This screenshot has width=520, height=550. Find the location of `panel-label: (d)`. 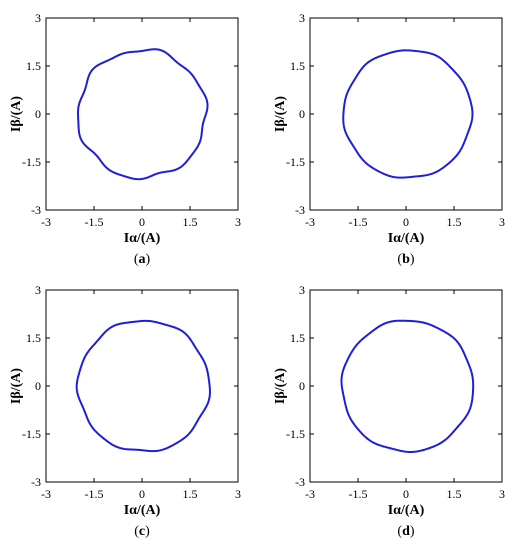

panel-label: (d) is located at coordinates (405, 531).